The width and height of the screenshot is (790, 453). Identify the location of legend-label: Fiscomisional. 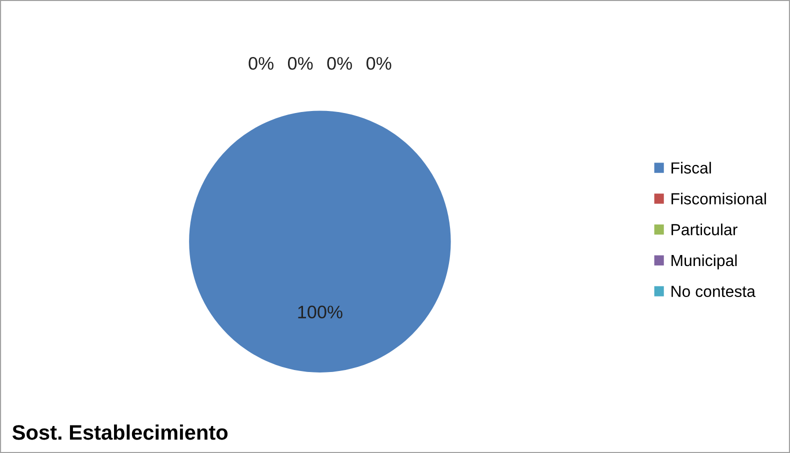
(719, 198).